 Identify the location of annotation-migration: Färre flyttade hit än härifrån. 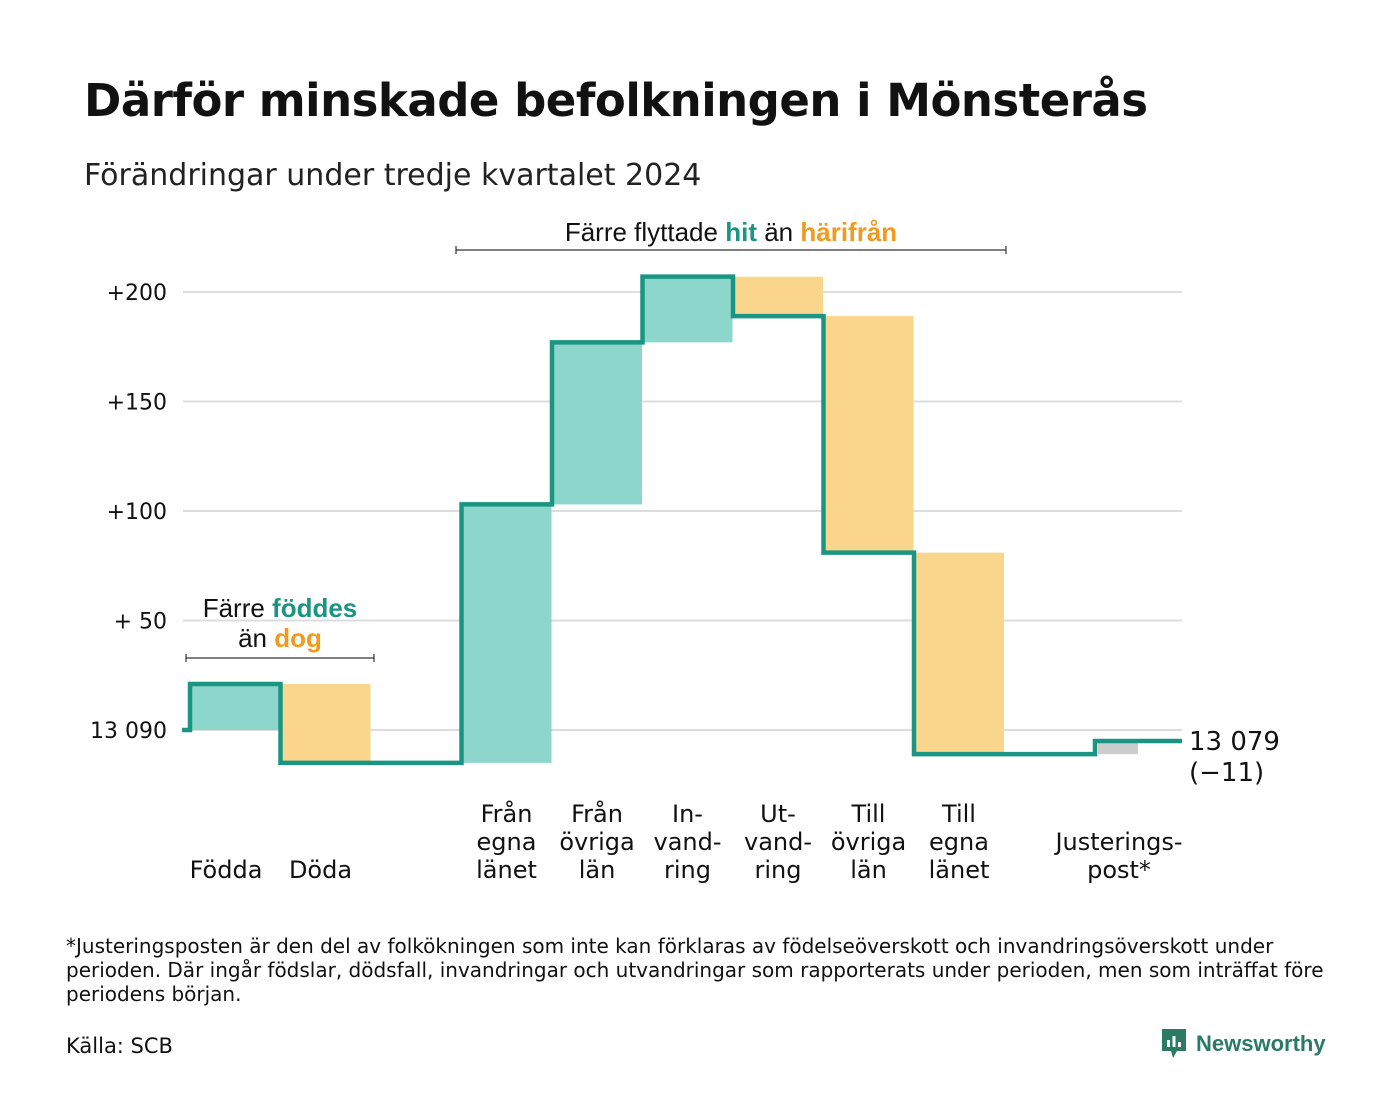
(731, 235).